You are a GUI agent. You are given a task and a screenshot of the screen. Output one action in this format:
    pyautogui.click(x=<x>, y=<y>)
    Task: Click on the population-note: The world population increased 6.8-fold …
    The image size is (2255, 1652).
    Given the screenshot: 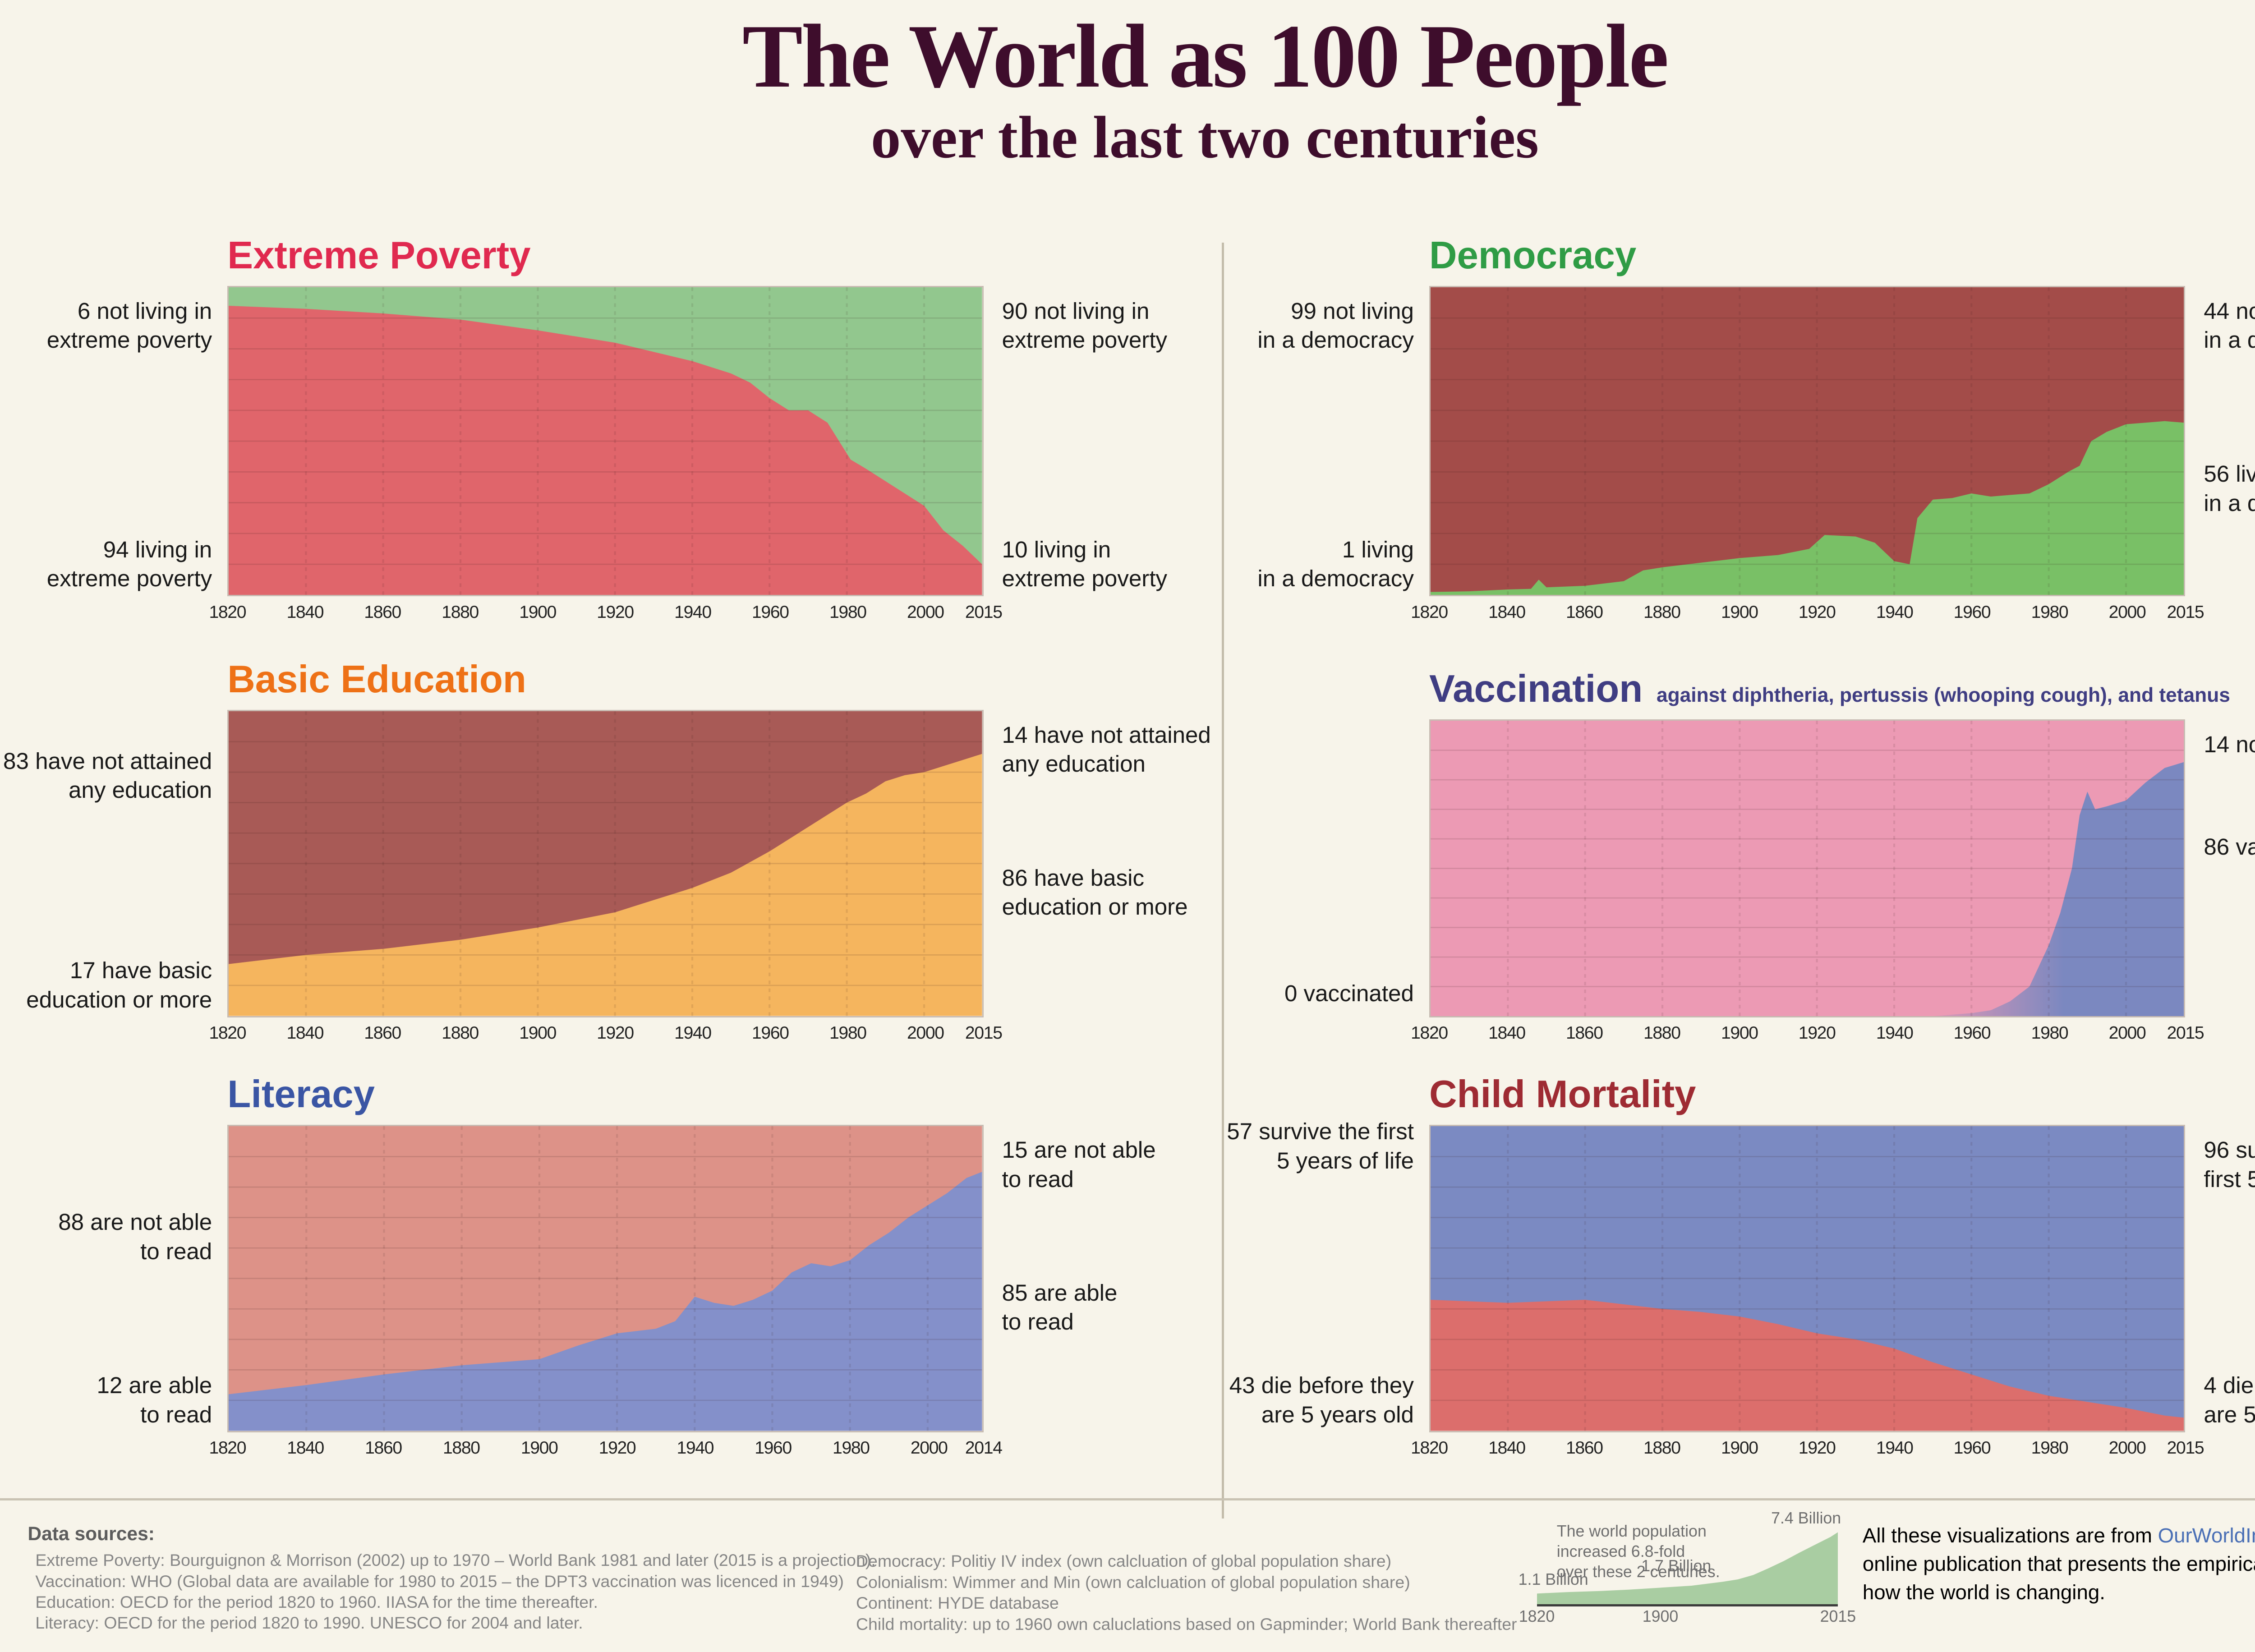 What is the action you would take?
    pyautogui.click(x=1638, y=1551)
    